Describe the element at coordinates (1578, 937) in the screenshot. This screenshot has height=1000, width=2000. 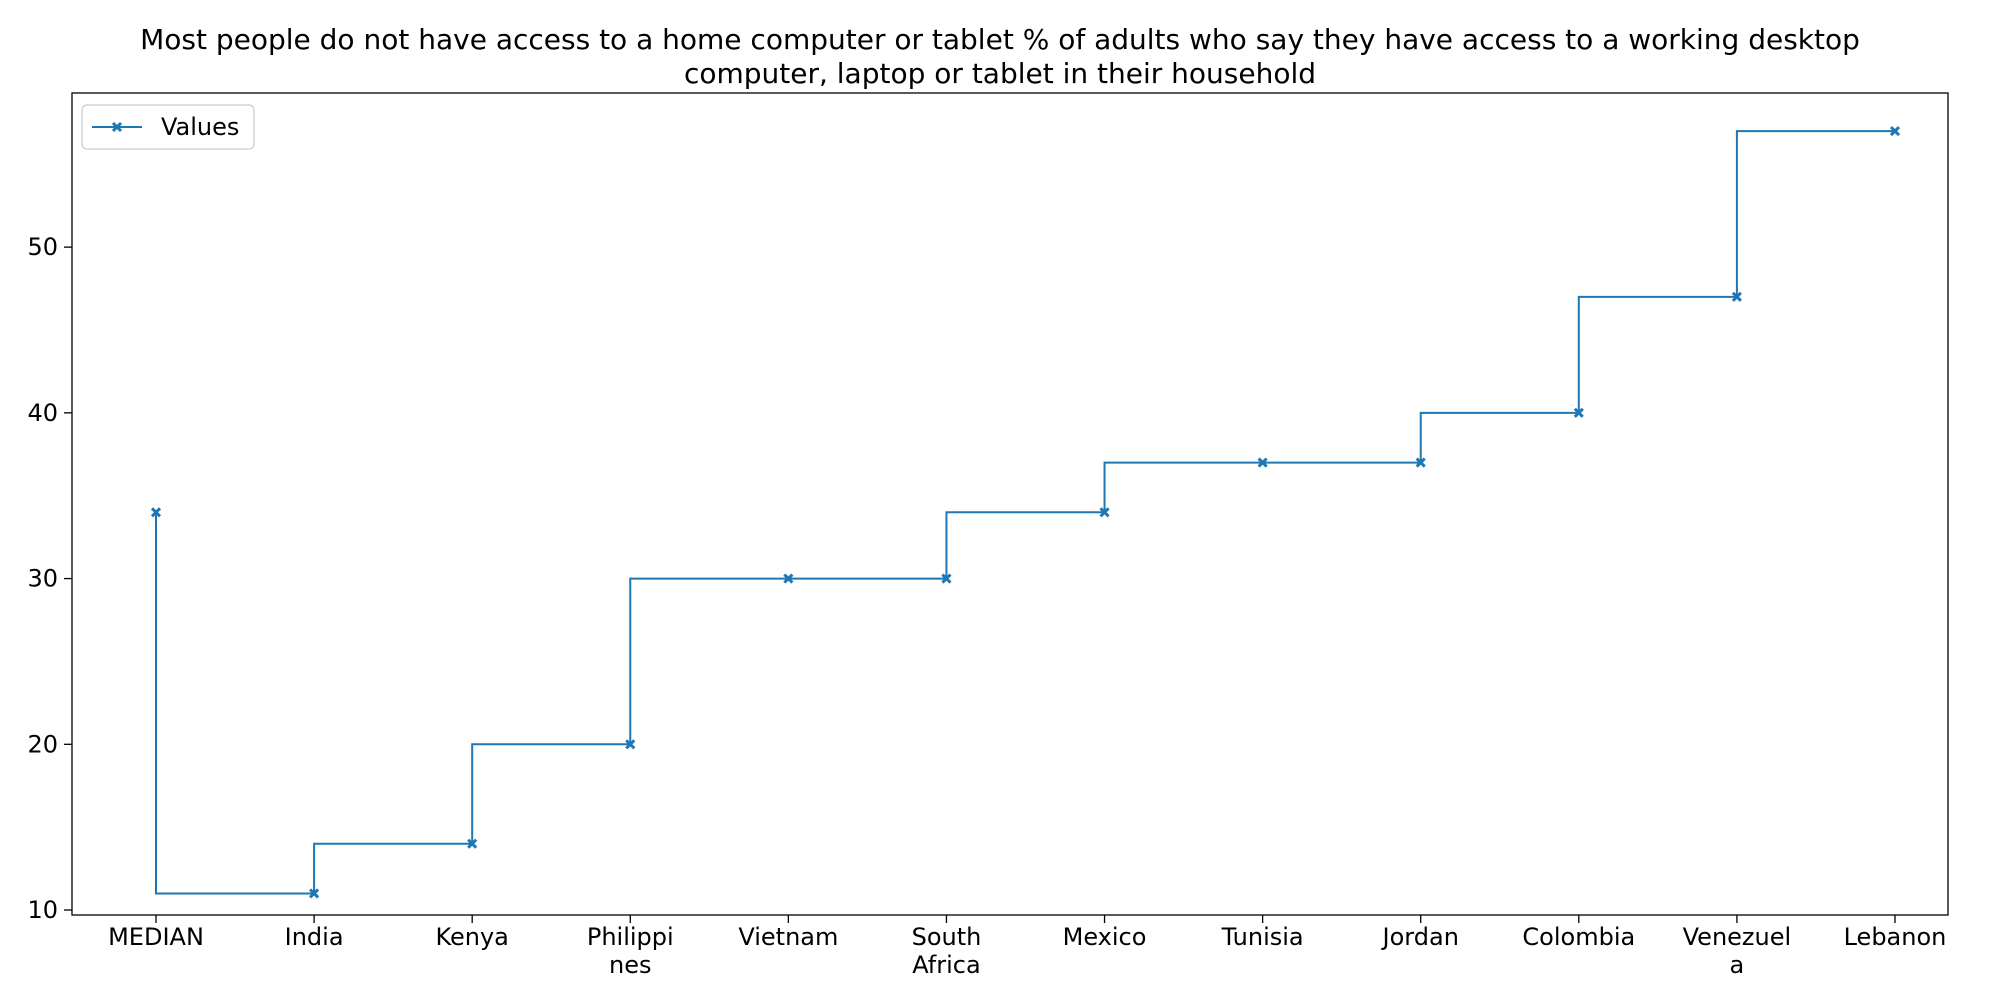
I see `x-tick-label: Colombia` at that location.